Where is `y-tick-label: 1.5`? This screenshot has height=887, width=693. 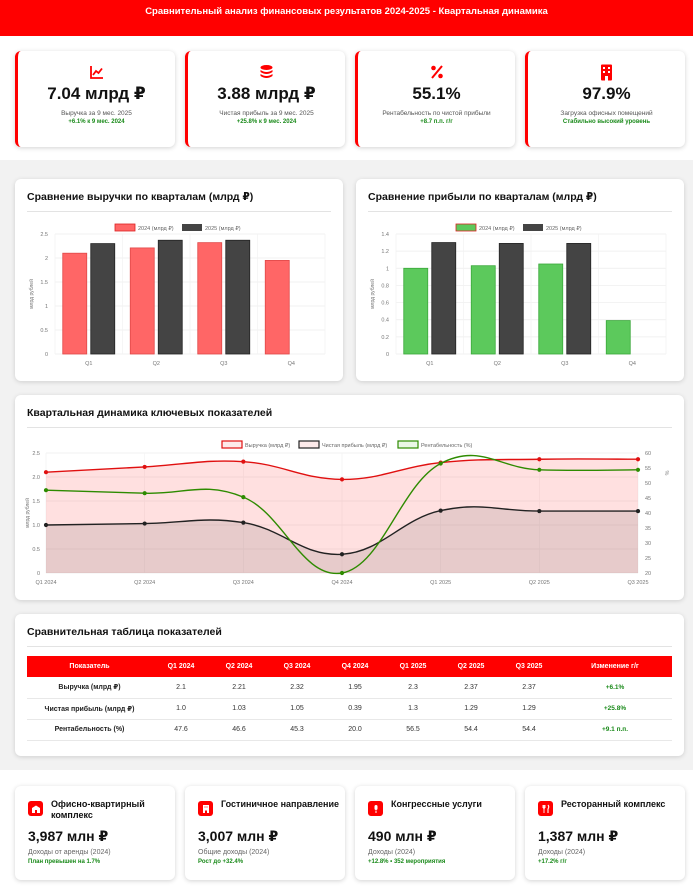
y-tick-label: 1.5 is located at coordinates (36, 502).